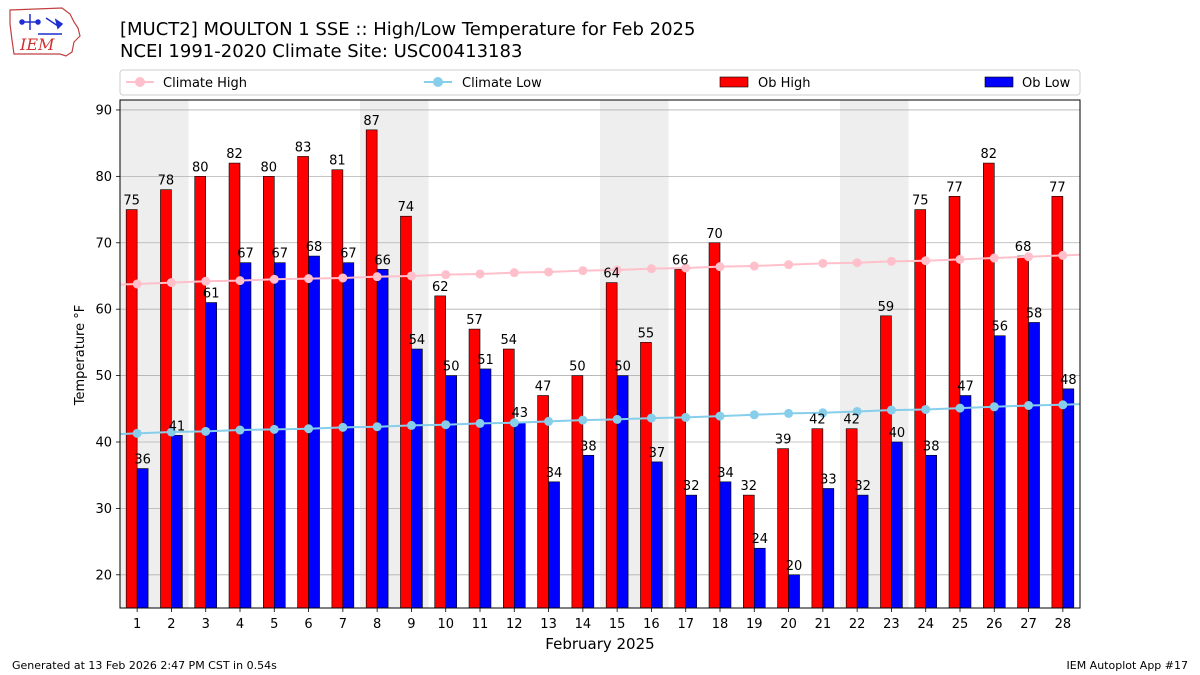 The image size is (1200, 675). I want to click on x-tick-label: 8, so click(377, 624).